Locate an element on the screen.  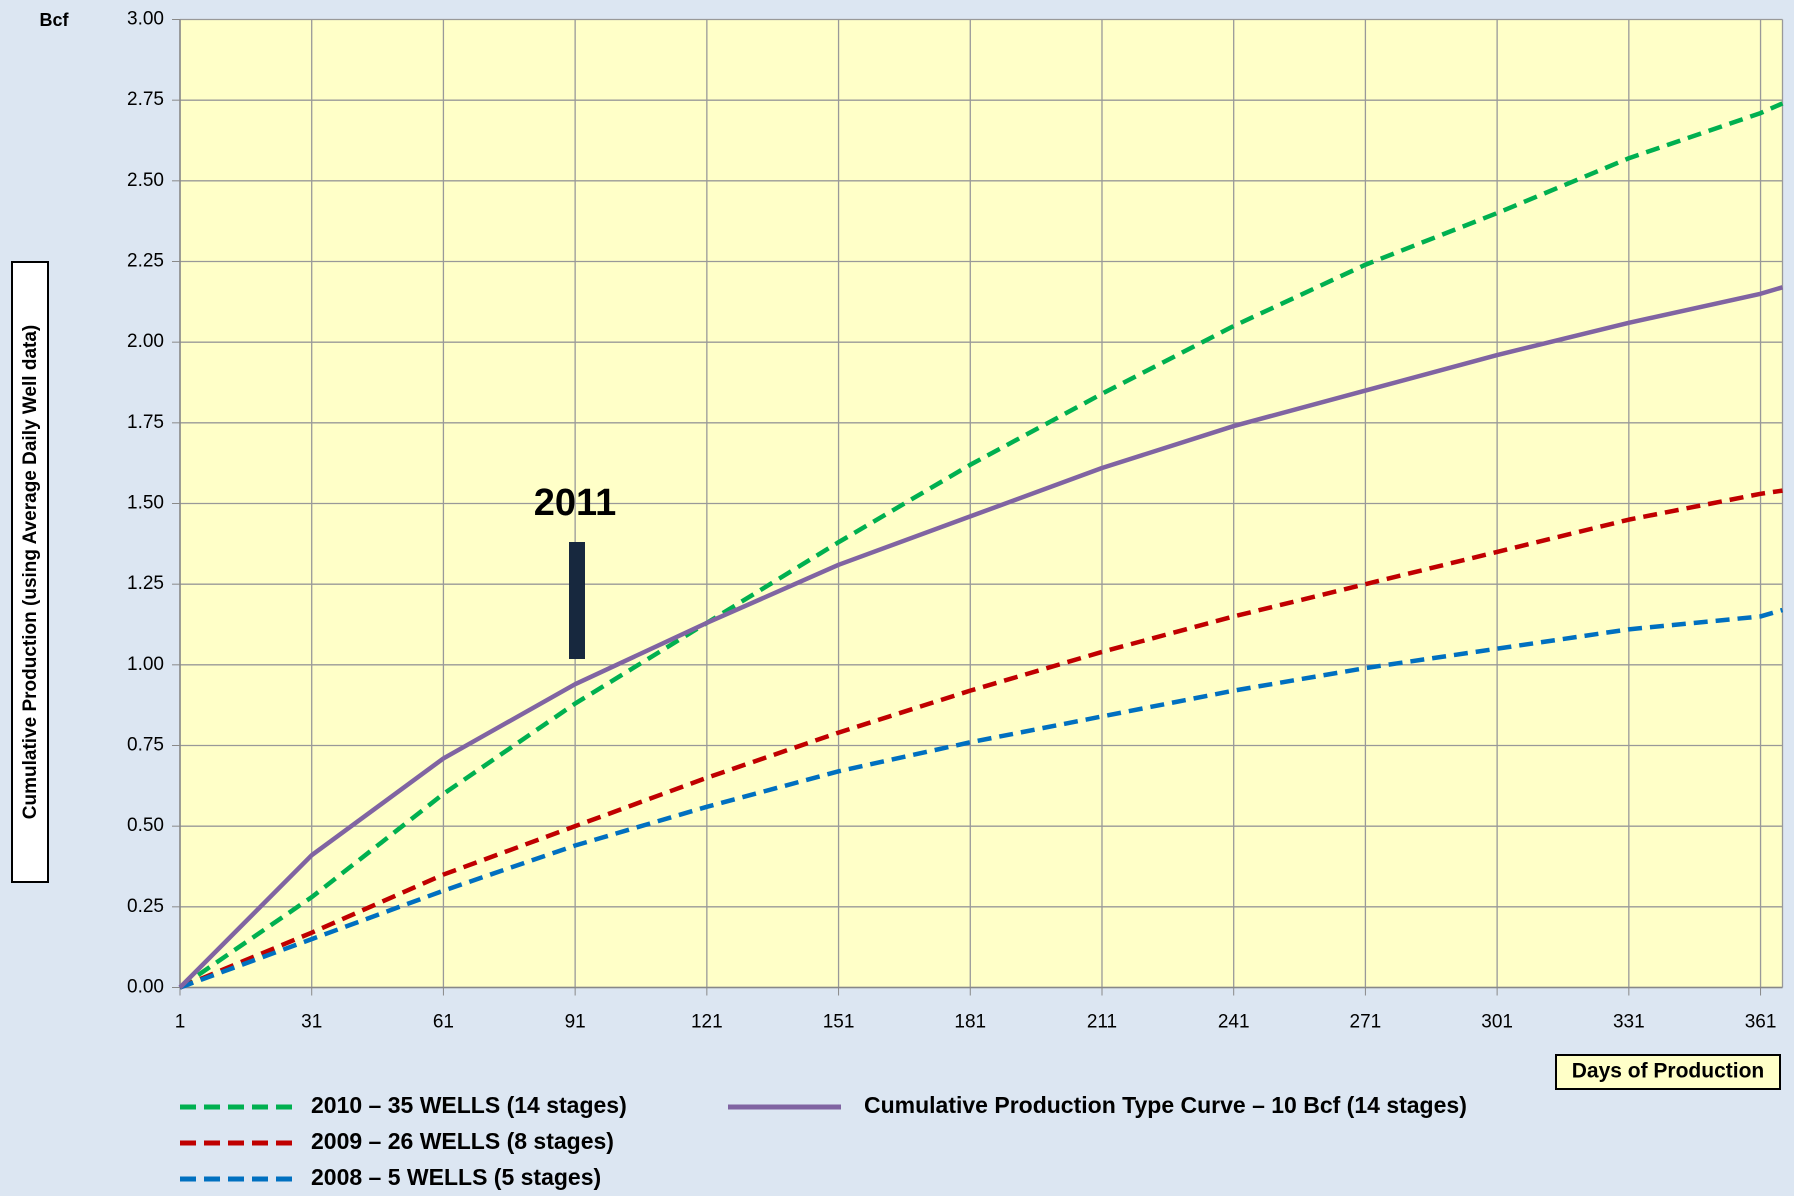
y-tick-label: 2.75 is located at coordinates (145, 99).